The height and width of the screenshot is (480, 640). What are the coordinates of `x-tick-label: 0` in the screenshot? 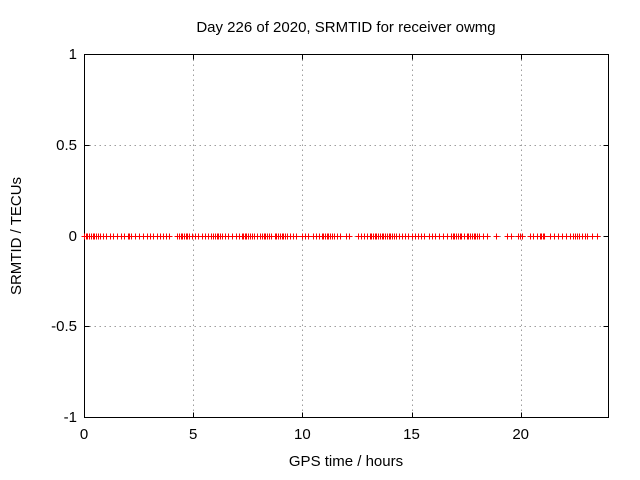 It's located at (84, 434).